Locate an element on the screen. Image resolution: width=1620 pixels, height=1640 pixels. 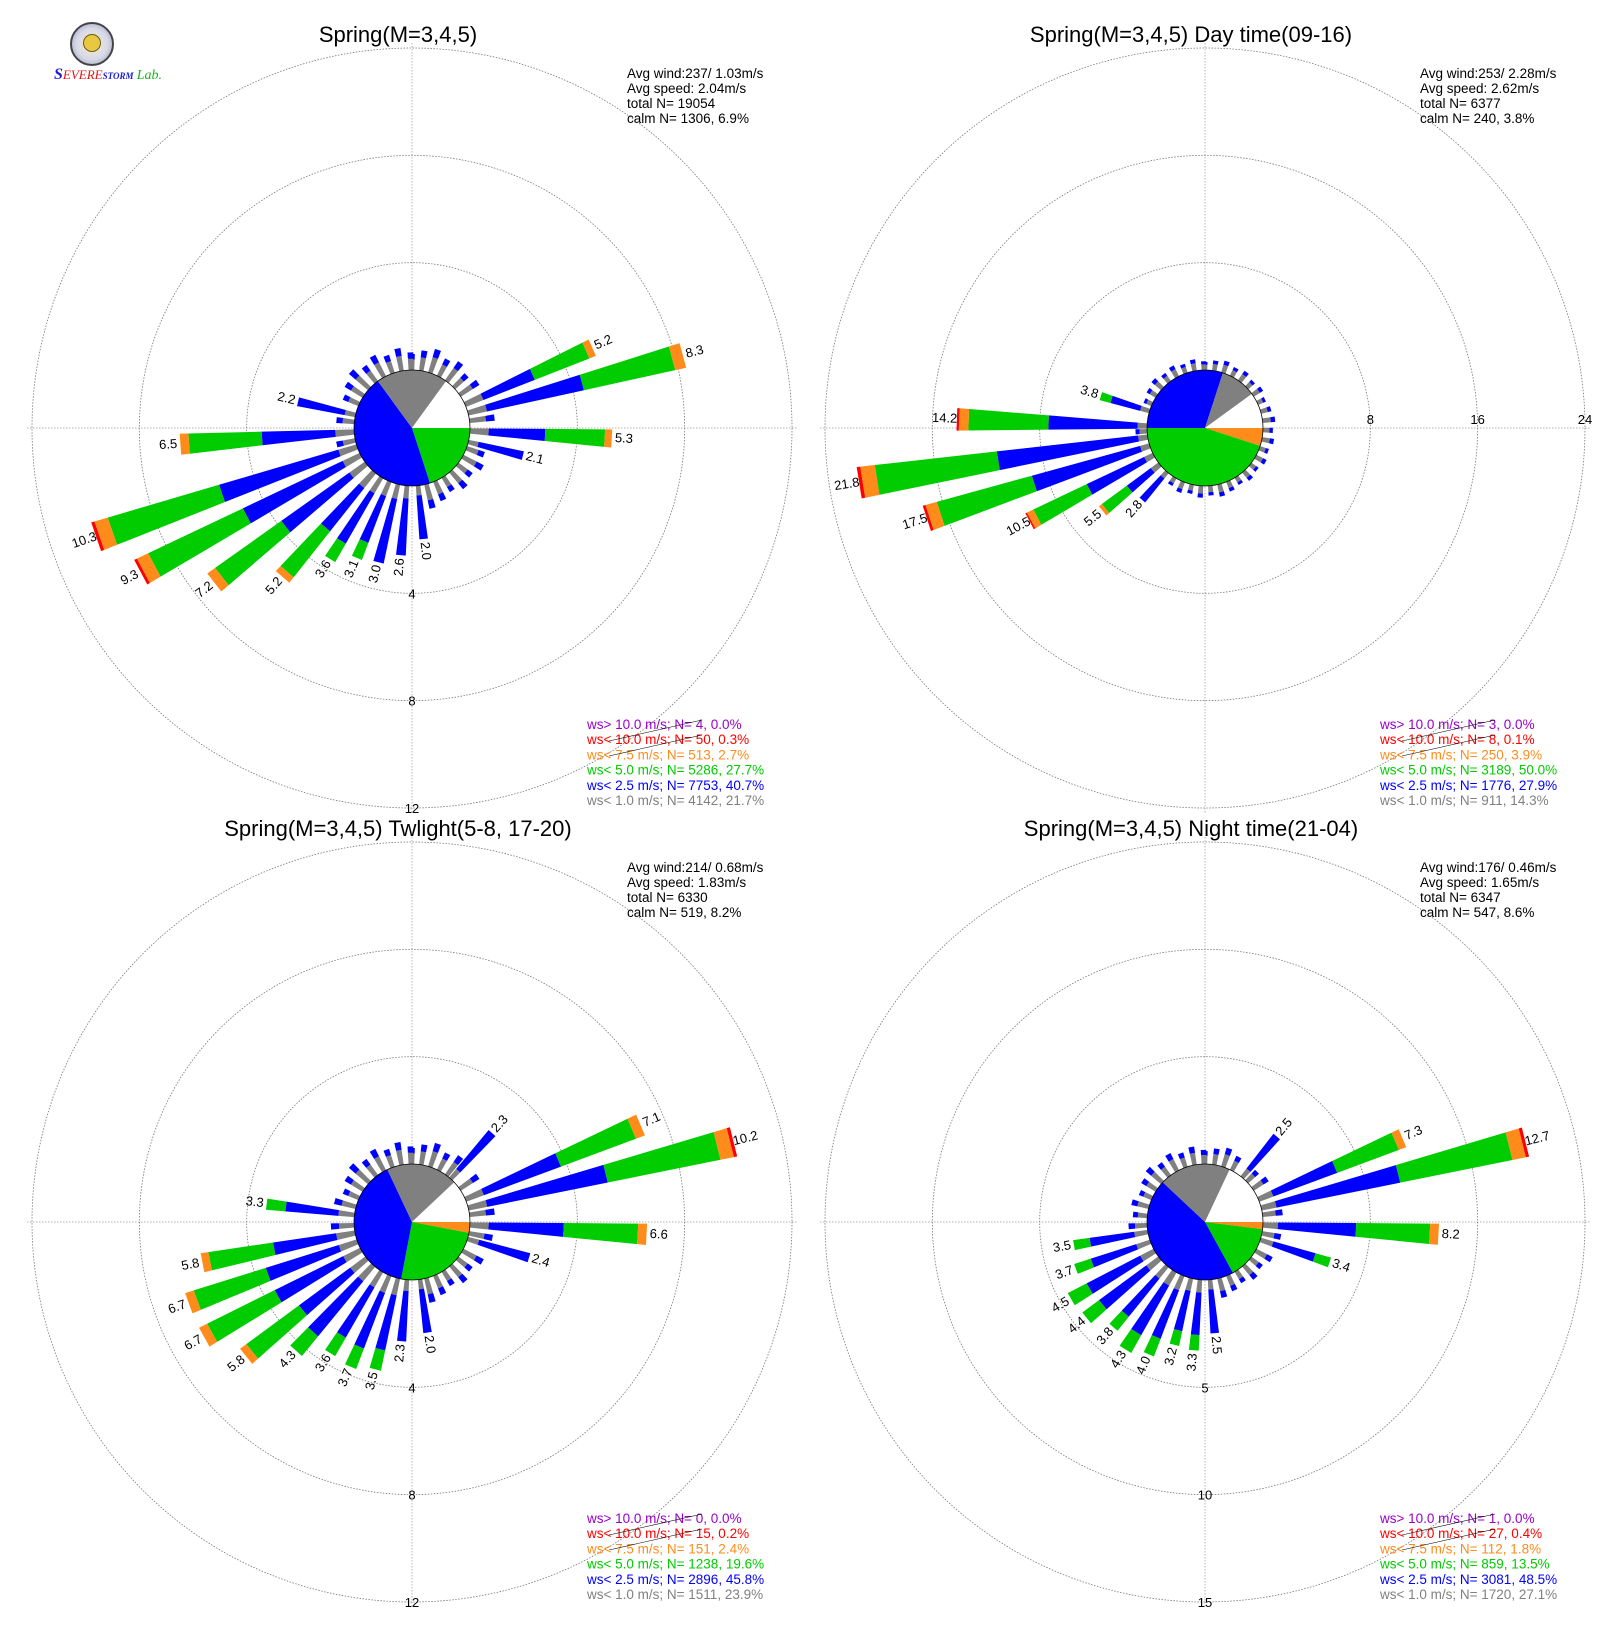
legend-entry-lt5: ws< 5.0 m/s; N= 5286, 27.7% is located at coordinates (675, 770).